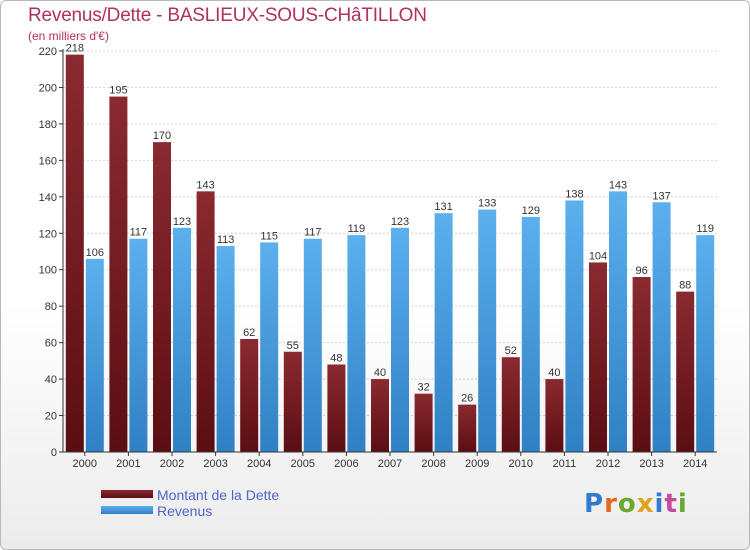  I want to click on bar-debt-2013, so click(641, 364).